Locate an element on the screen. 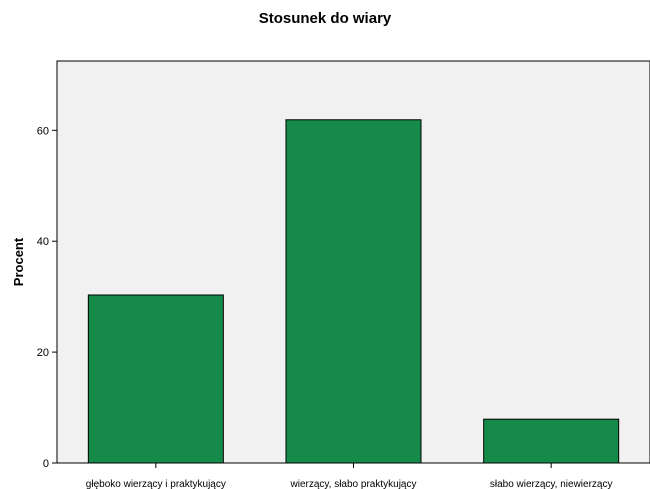 The width and height of the screenshot is (650, 489). x-category-label: głęboko wierzący i praktykujący is located at coordinates (156, 484).